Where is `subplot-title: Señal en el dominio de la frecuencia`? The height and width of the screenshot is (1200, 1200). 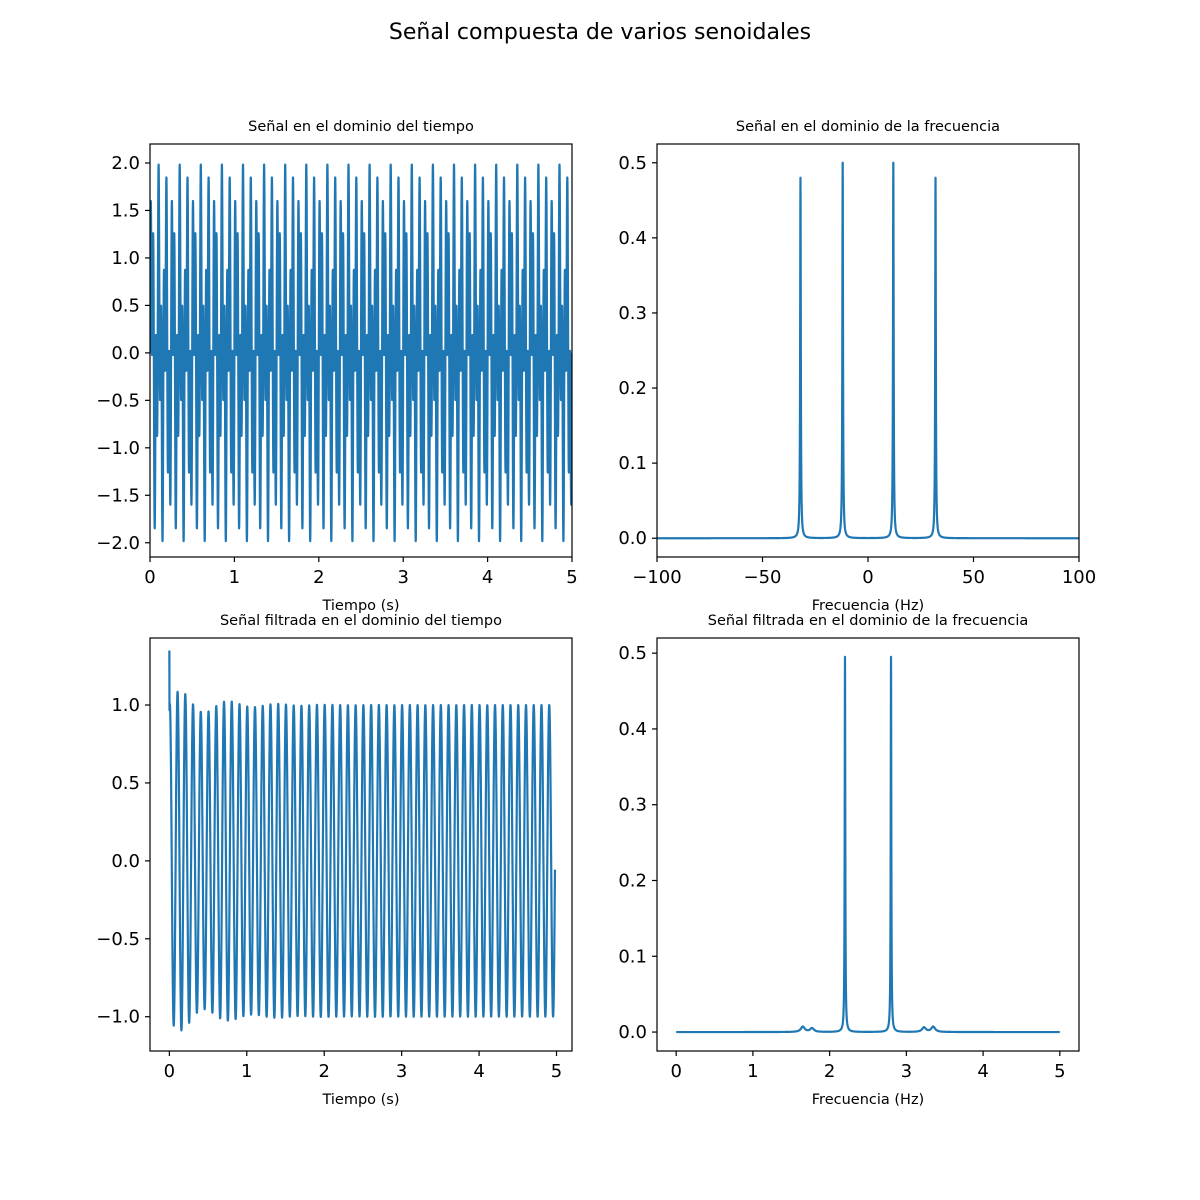
subplot-title: Señal en el dominio de la frecuencia is located at coordinates (868, 127).